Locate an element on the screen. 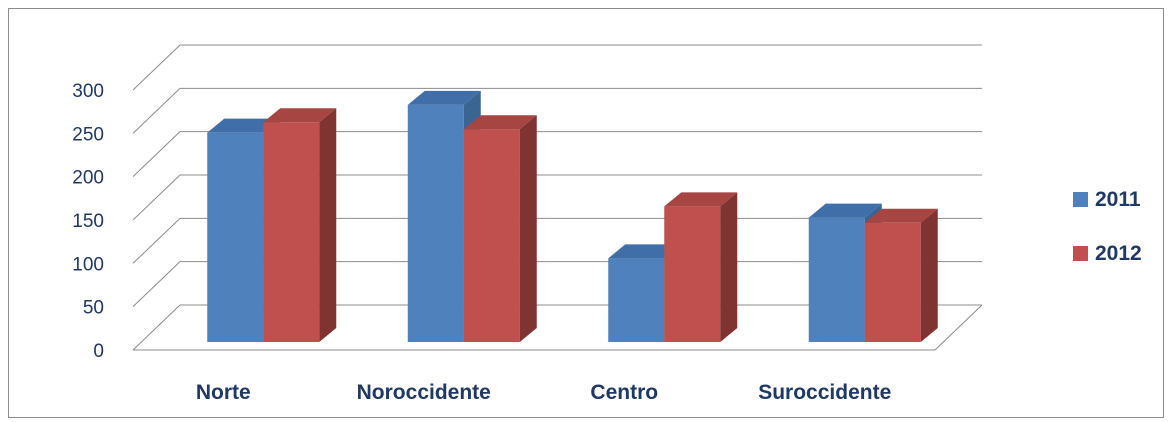  bar-top-2012-Centro is located at coordinates (701, 199).